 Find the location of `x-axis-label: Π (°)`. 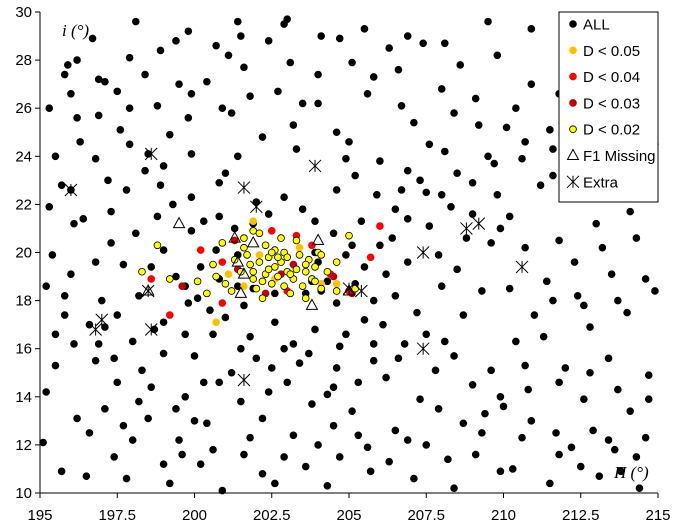

x-axis-label: Π (°) is located at coordinates (631, 472).